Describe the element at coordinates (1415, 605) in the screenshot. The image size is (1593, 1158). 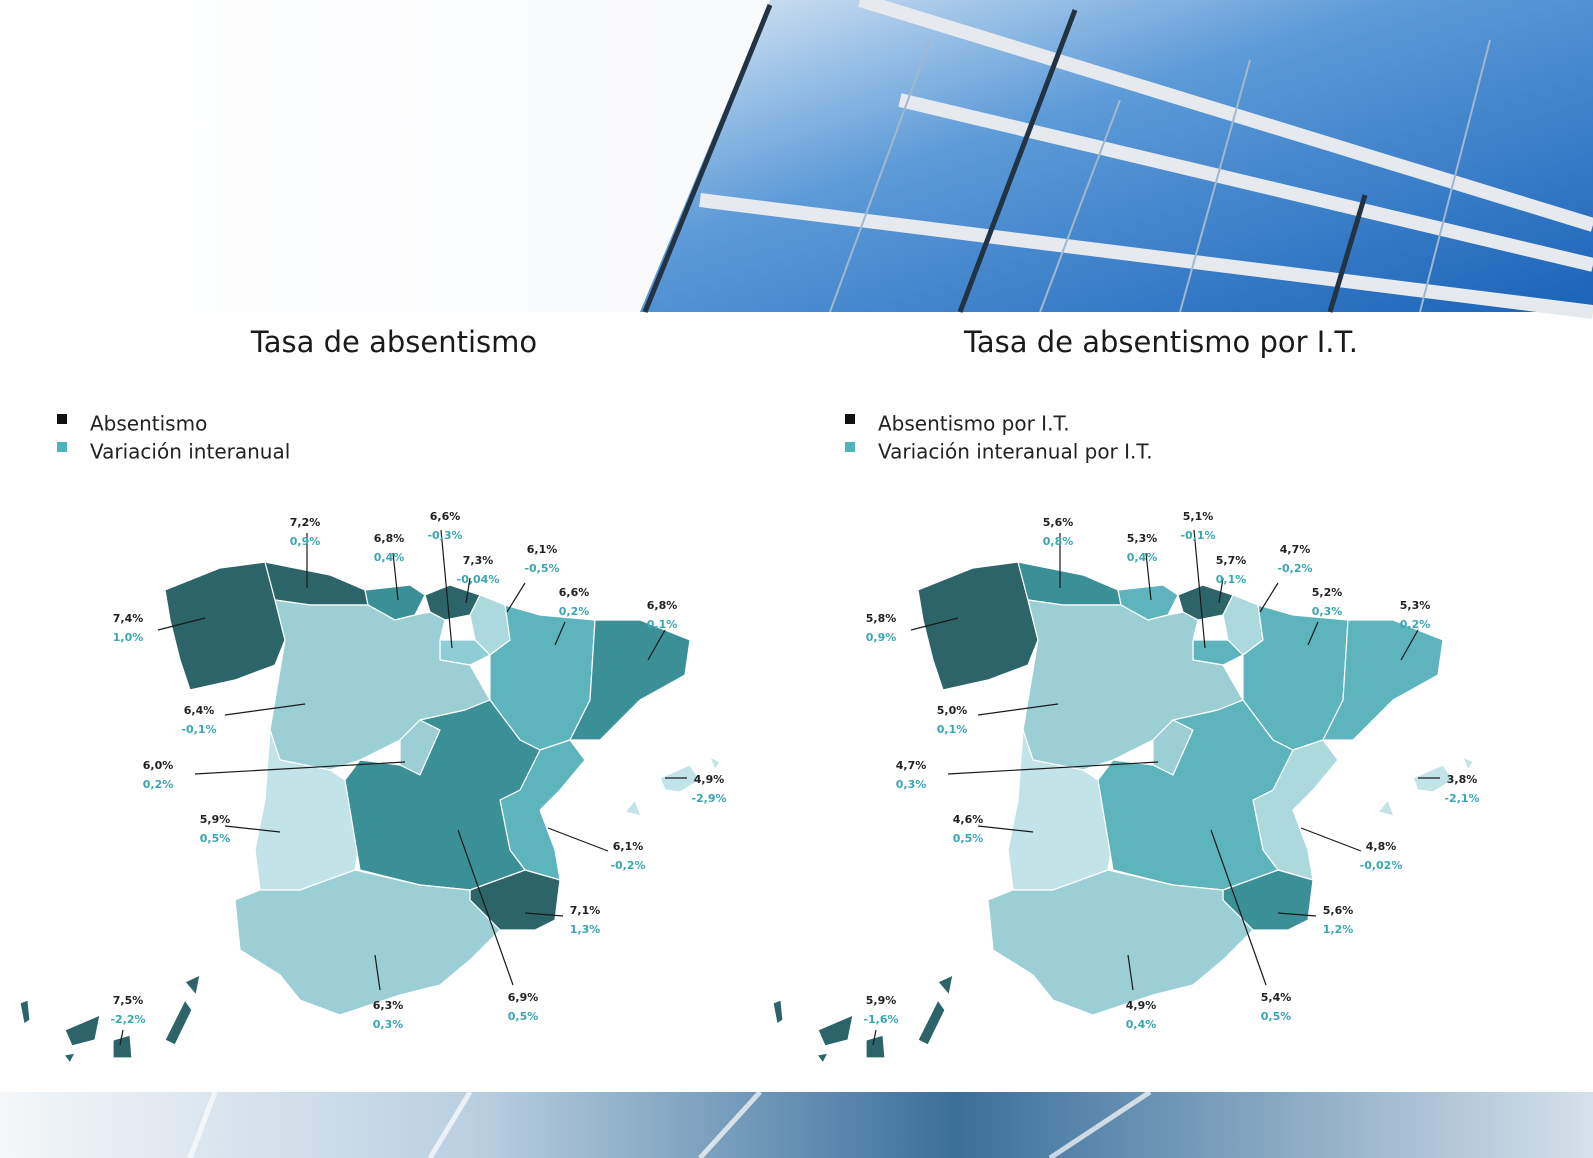
I see `region-value: 5,3%` at that location.